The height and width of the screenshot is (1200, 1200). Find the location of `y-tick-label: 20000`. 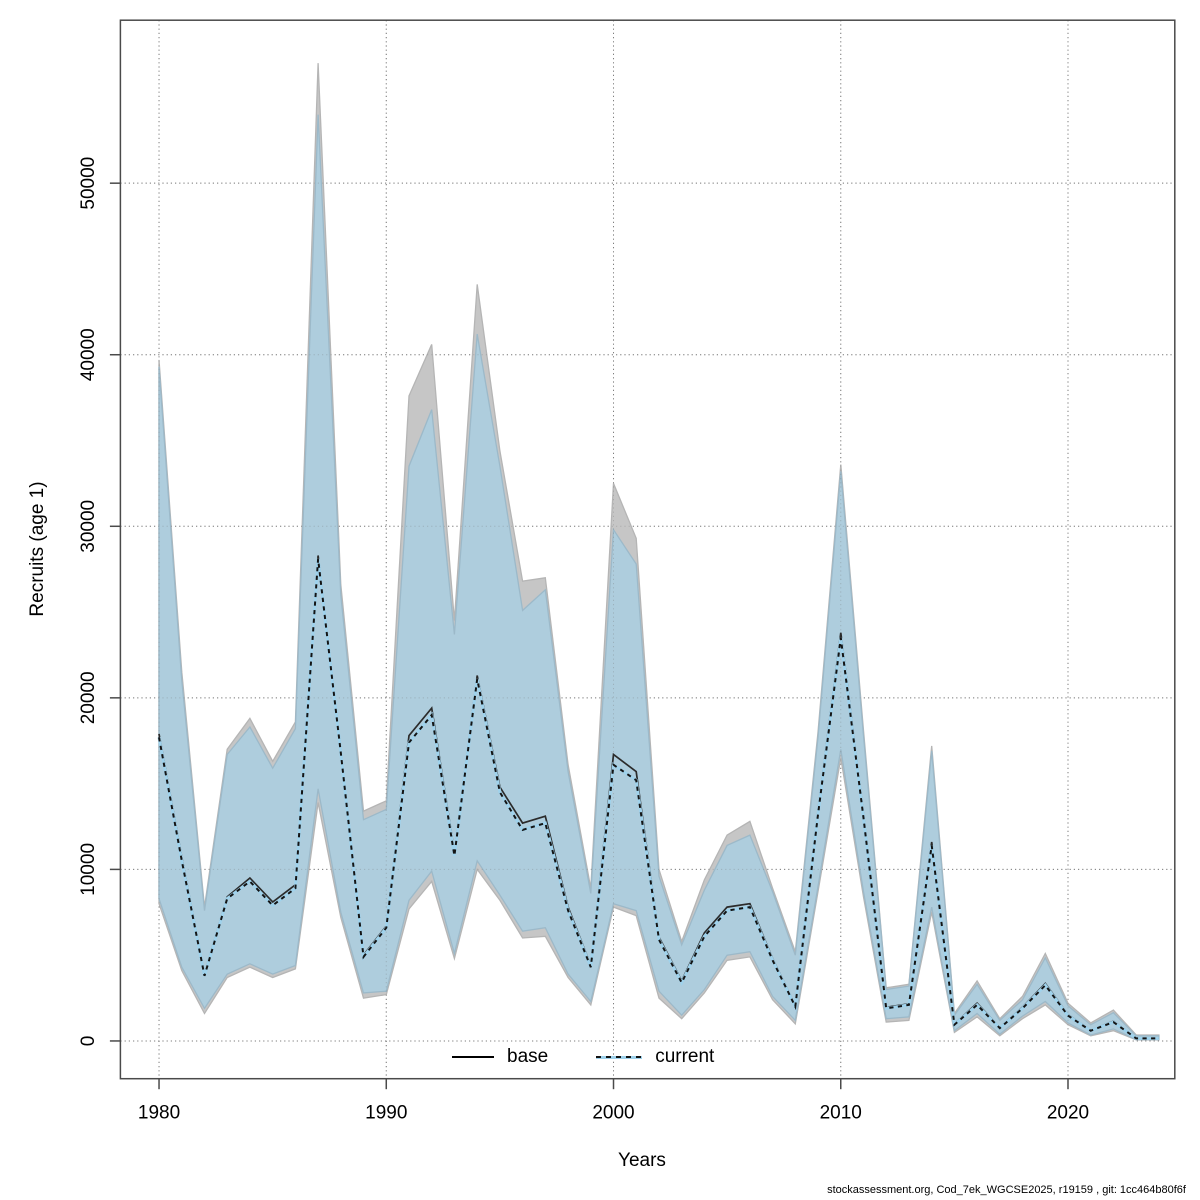

y-tick-label: 20000 is located at coordinates (88, 697).